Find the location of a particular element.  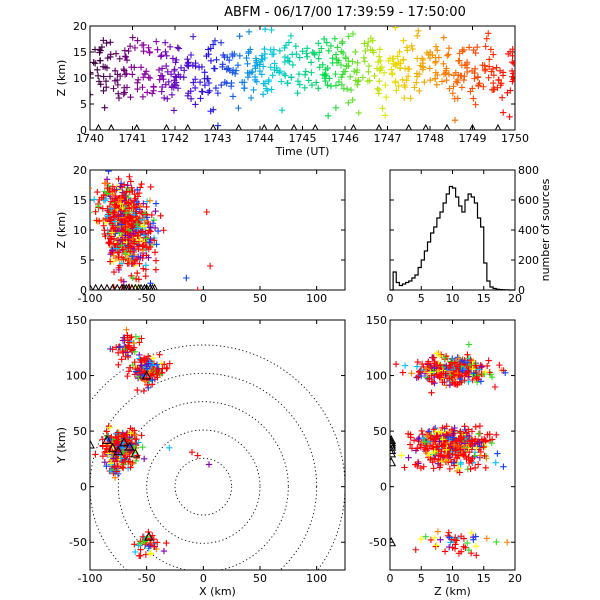

y-altitude-xtick-label: 0 is located at coordinates (390, 578).